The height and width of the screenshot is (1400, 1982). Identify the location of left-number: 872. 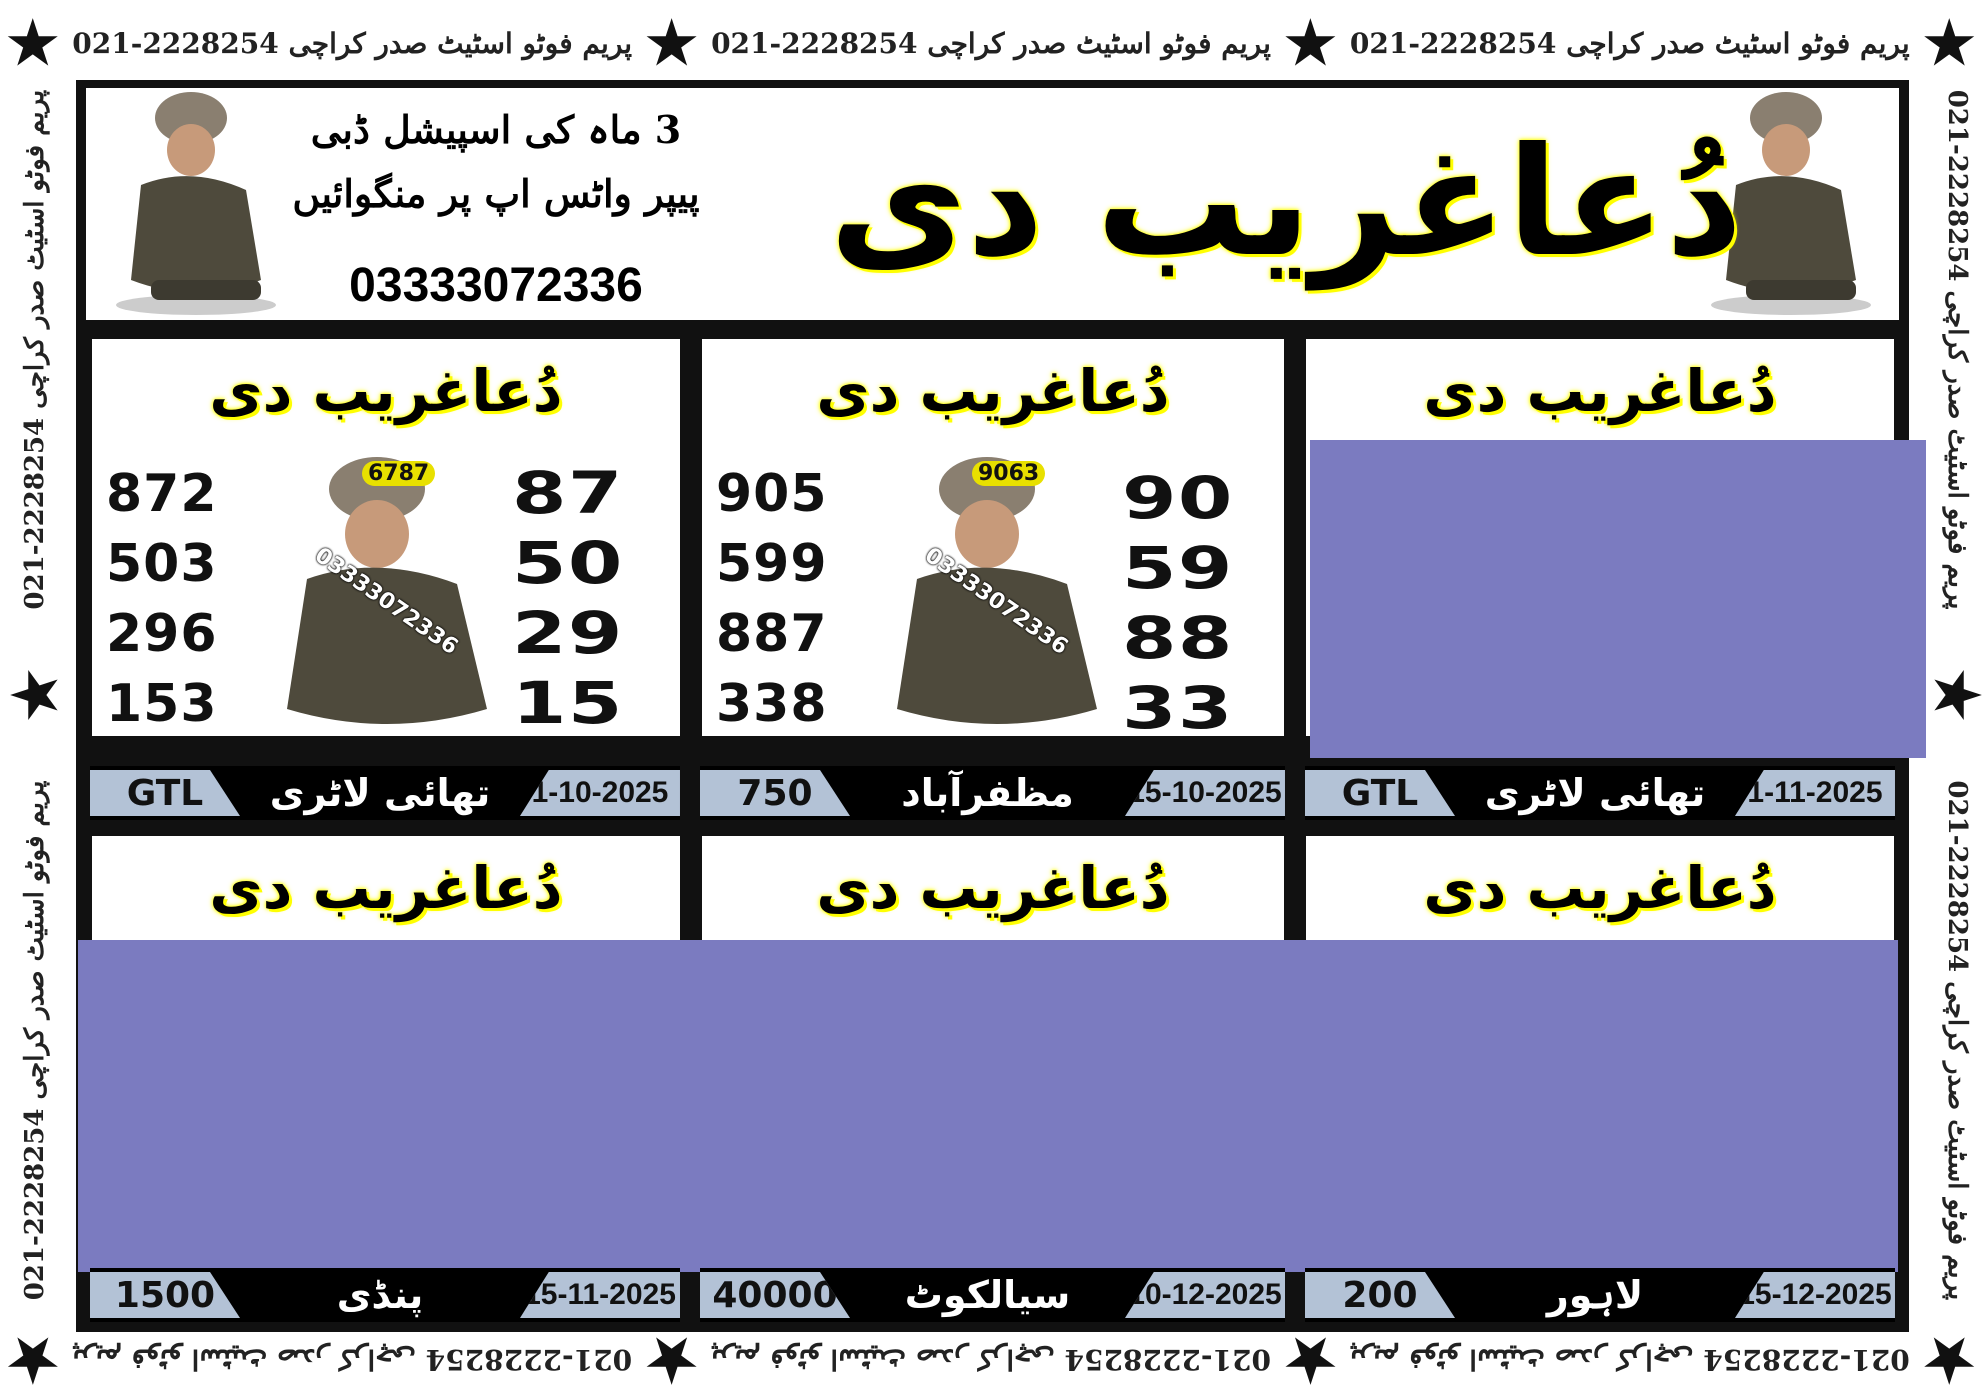
(162, 494).